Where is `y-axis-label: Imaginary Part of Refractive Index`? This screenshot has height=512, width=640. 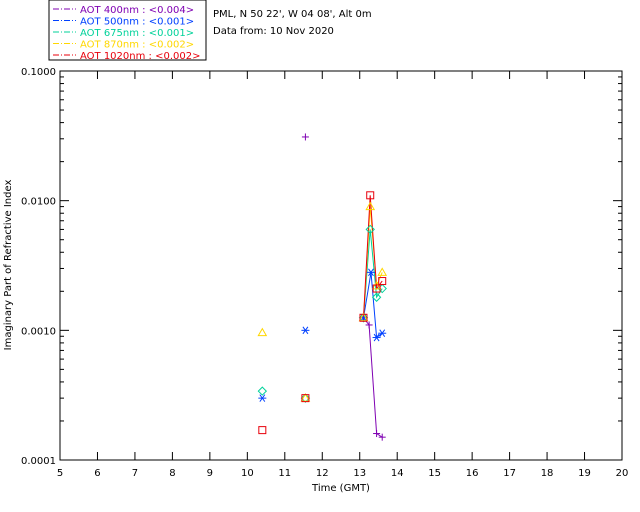
y-axis-label: Imaginary Part of Refractive Index is located at coordinates (8, 265).